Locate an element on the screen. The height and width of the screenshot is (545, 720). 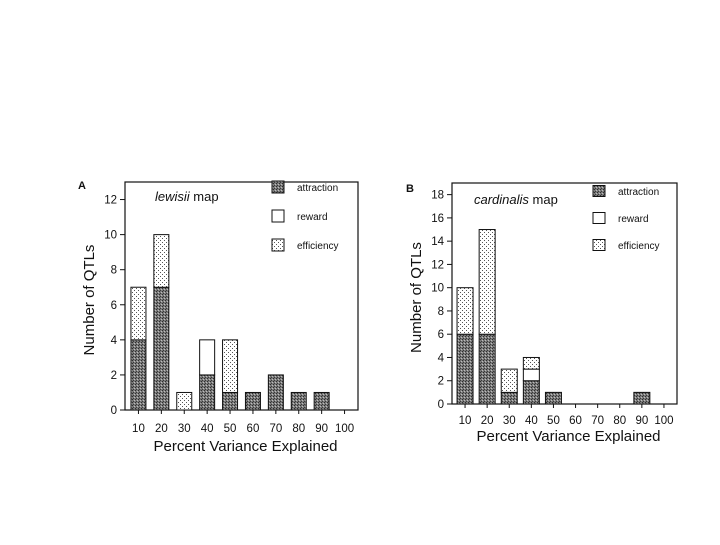
map-title-italic: lewisii is located at coordinates (173, 196).